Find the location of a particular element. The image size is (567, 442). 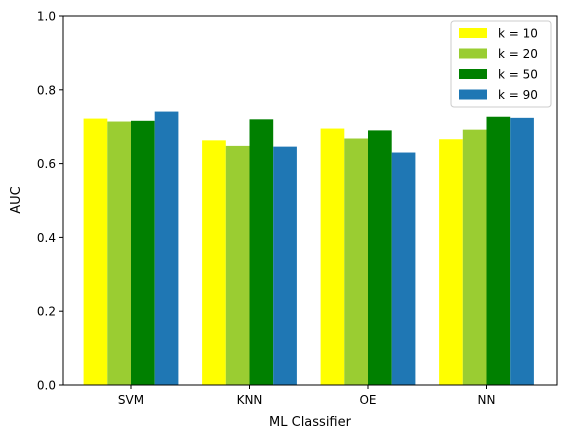

x-tick-label: SVM is located at coordinates (131, 400).